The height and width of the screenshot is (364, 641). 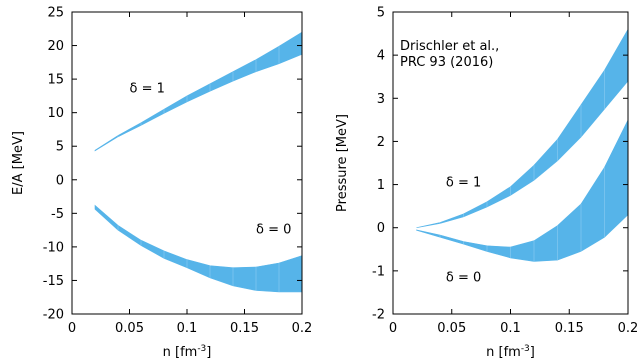 What do you see at coordinates (449, 46) in the screenshot?
I see `reference-label: Drischler et al.,` at bounding box center [449, 46].